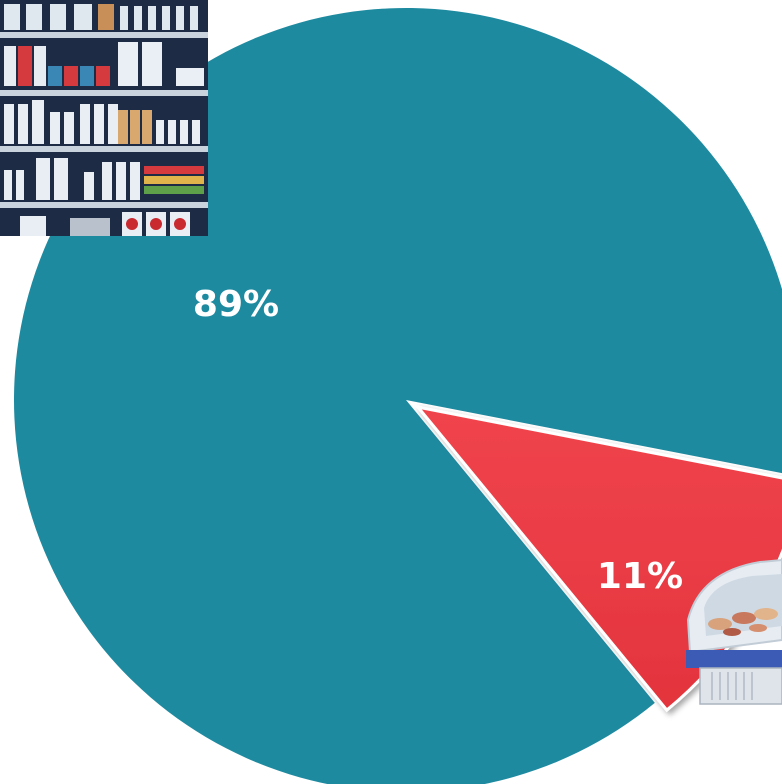  I want to click on slice-label-11: 11%, so click(640, 576).